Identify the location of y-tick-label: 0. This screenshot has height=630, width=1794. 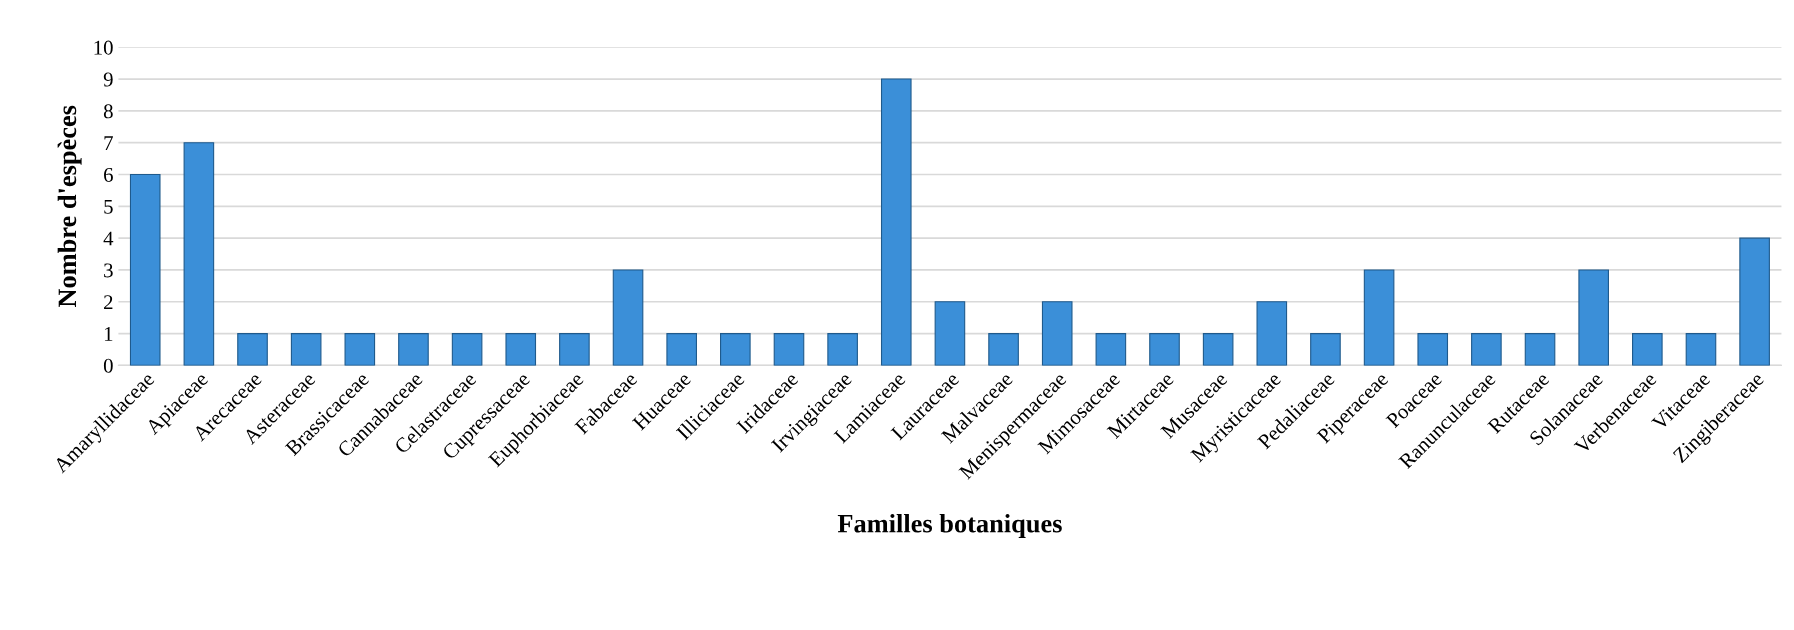
(108, 365).